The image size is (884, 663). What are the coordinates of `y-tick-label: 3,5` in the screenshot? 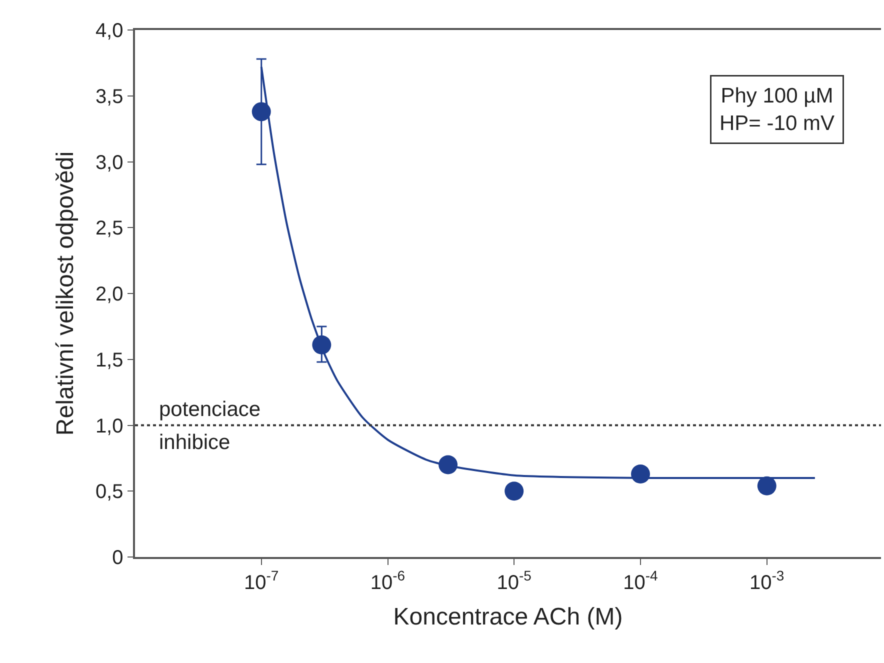 It's located at (109, 97).